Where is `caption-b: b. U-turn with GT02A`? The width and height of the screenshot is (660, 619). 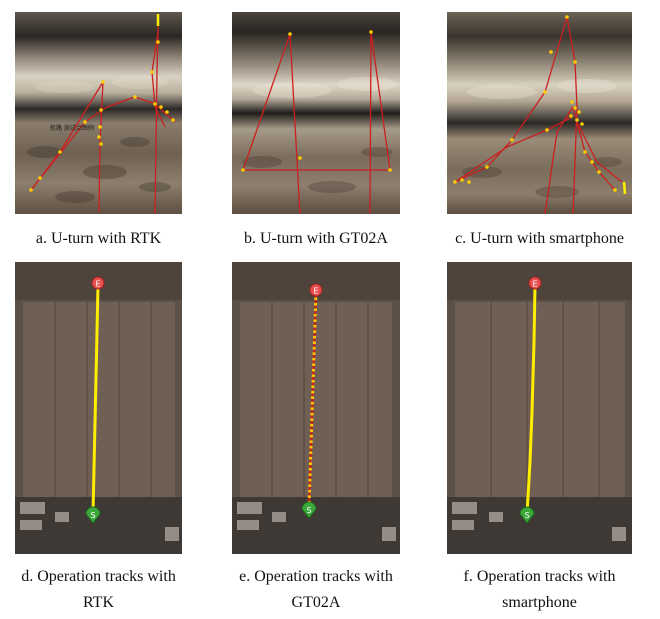 caption-b: b. U-turn with GT02A is located at coordinates (316, 238).